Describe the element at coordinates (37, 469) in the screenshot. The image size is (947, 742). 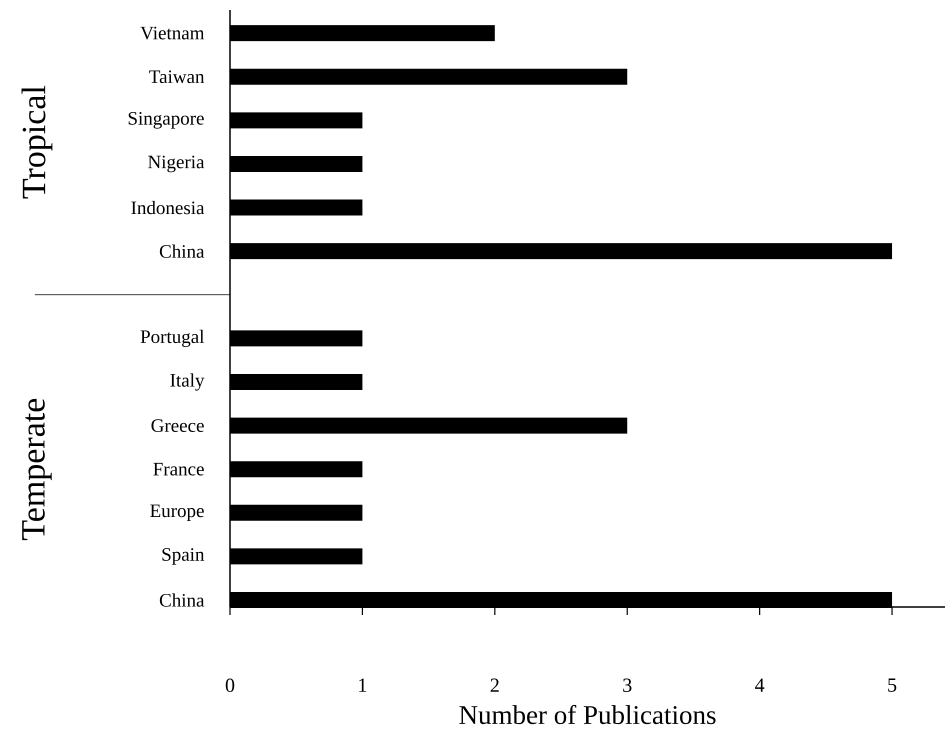
I see `text: Temperate` at that location.